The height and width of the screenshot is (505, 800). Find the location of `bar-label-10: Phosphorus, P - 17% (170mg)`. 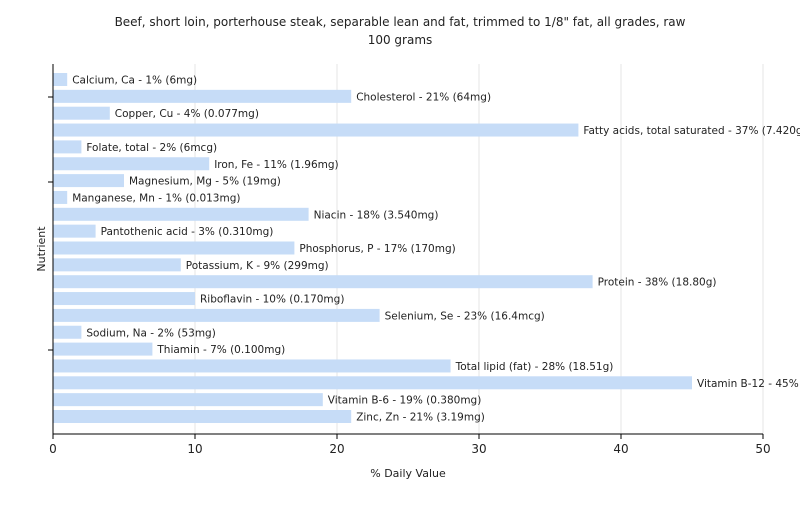

bar-label-10: Phosphorus, P - 17% (170mg) is located at coordinates (377, 249).